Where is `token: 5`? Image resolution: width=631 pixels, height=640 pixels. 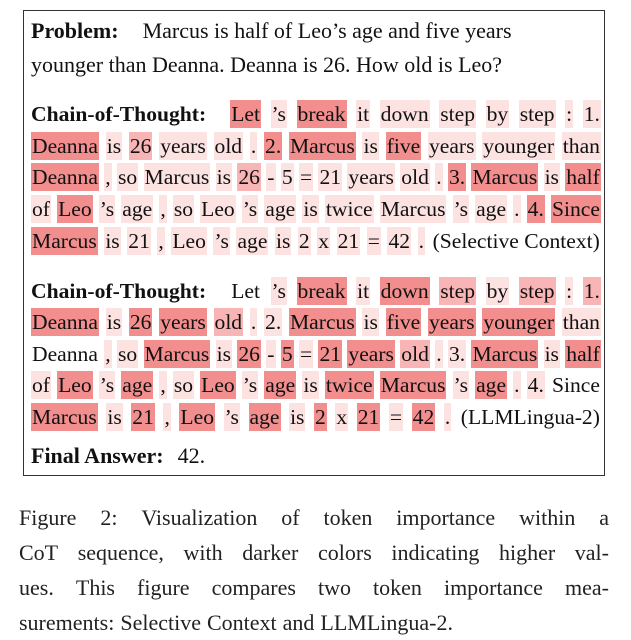 token: 5 is located at coordinates (287, 177).